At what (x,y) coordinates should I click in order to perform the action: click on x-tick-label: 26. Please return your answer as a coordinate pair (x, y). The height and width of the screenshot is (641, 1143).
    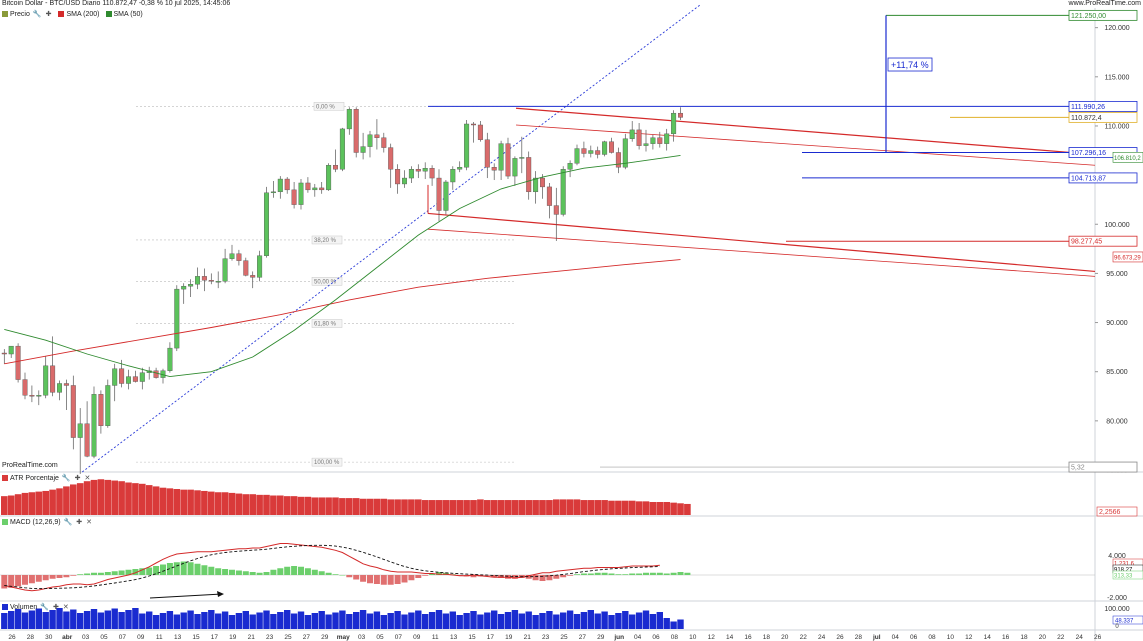
    Looking at the image, I should click on (840, 637).